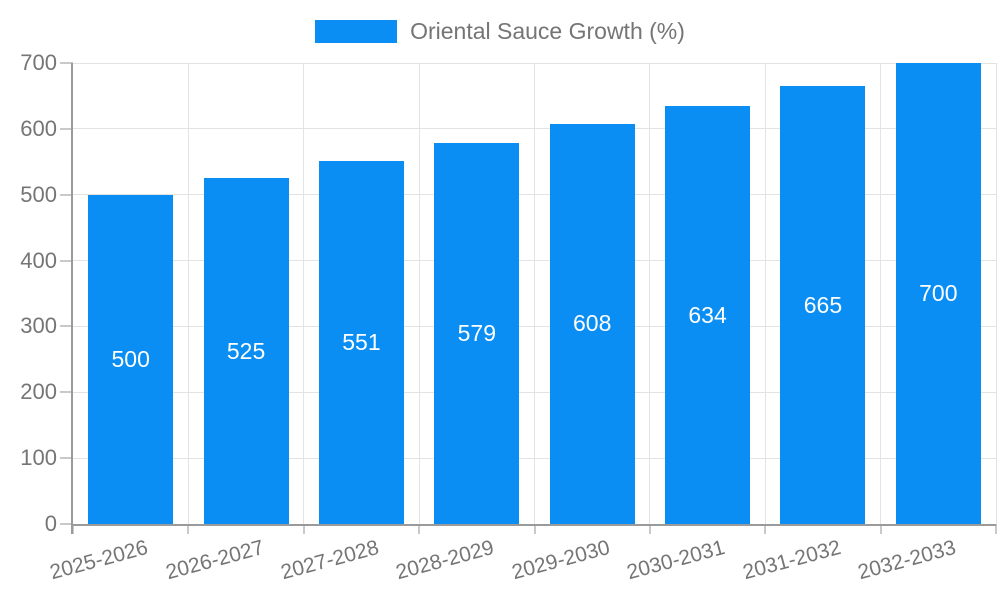 The height and width of the screenshot is (600, 1000). Describe the element at coordinates (38, 128) in the screenshot. I see `y-tick-label: 600` at that location.